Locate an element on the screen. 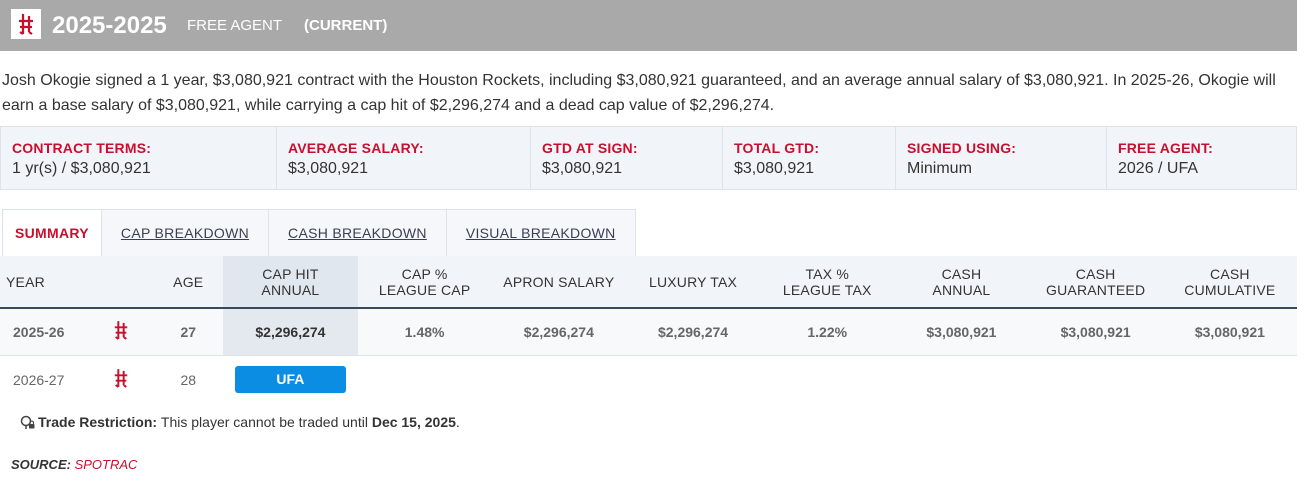 The image size is (1305, 493). lock-pin-icon is located at coordinates (27, 422).